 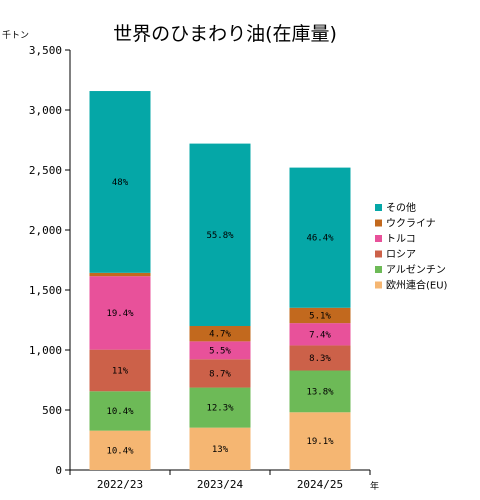 I want to click on data-label: 12.3%, so click(x=220, y=409).